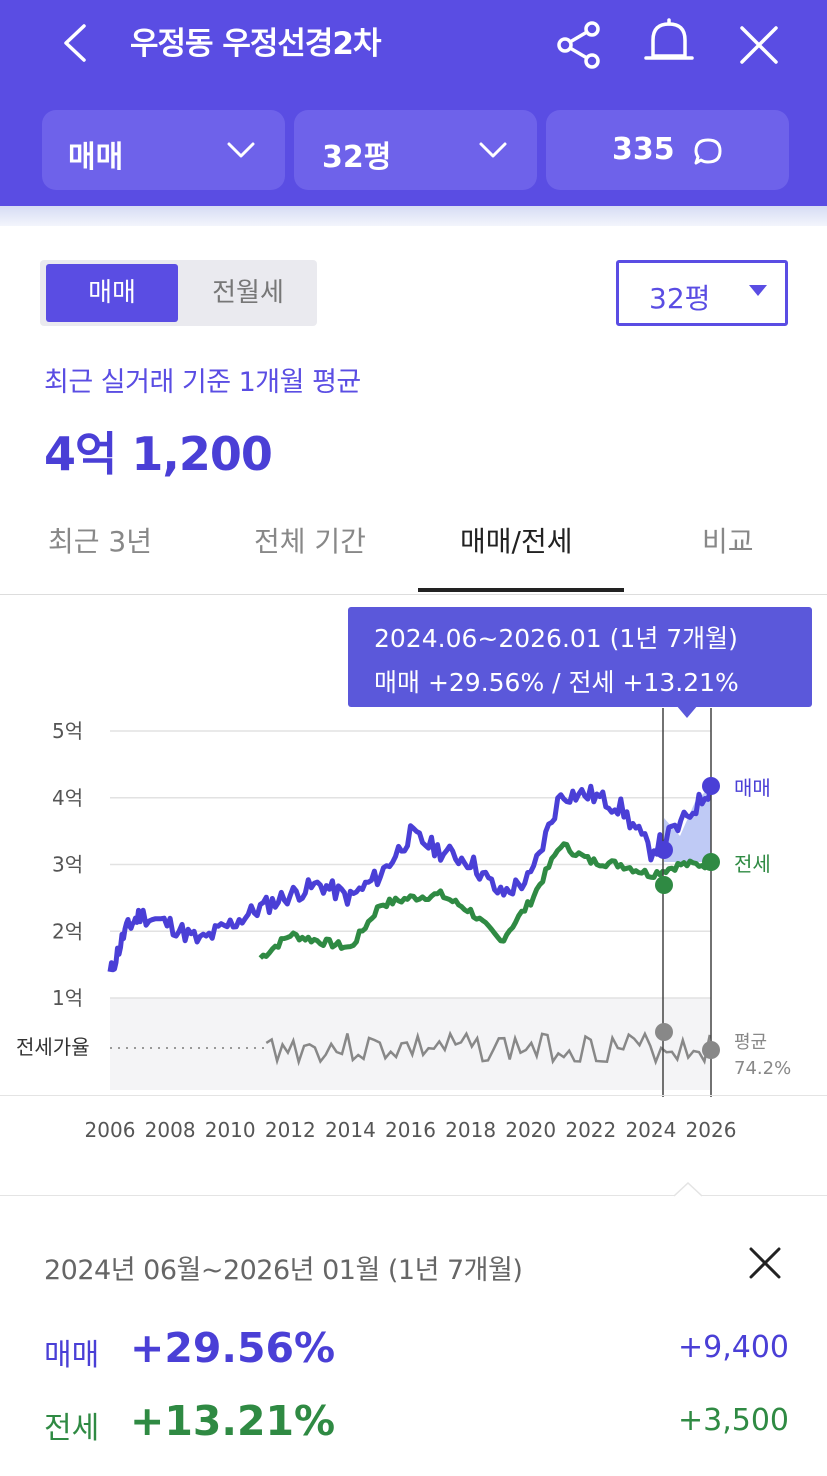  I want to click on active-tab-indicator, so click(521, 590).